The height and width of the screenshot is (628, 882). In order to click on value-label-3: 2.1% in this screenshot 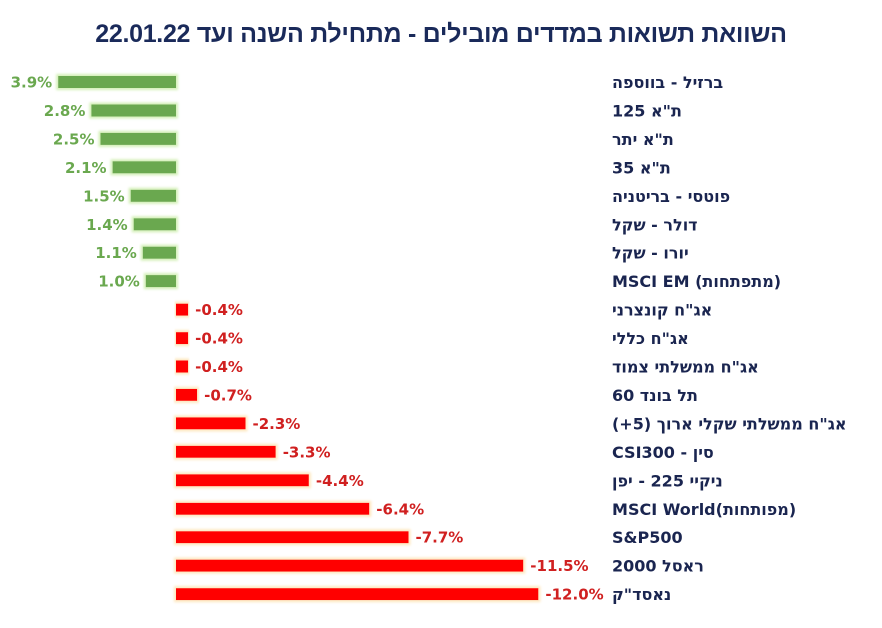, I will do `click(86, 168)`.